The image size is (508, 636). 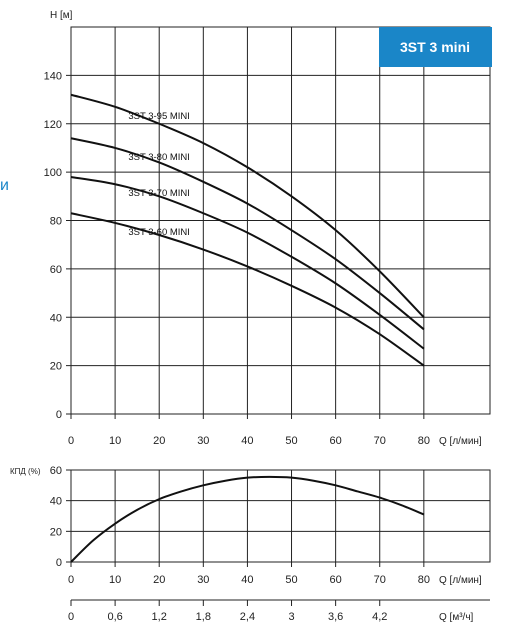 I want to click on head-chart-y-title: H [м], so click(x=61, y=15).